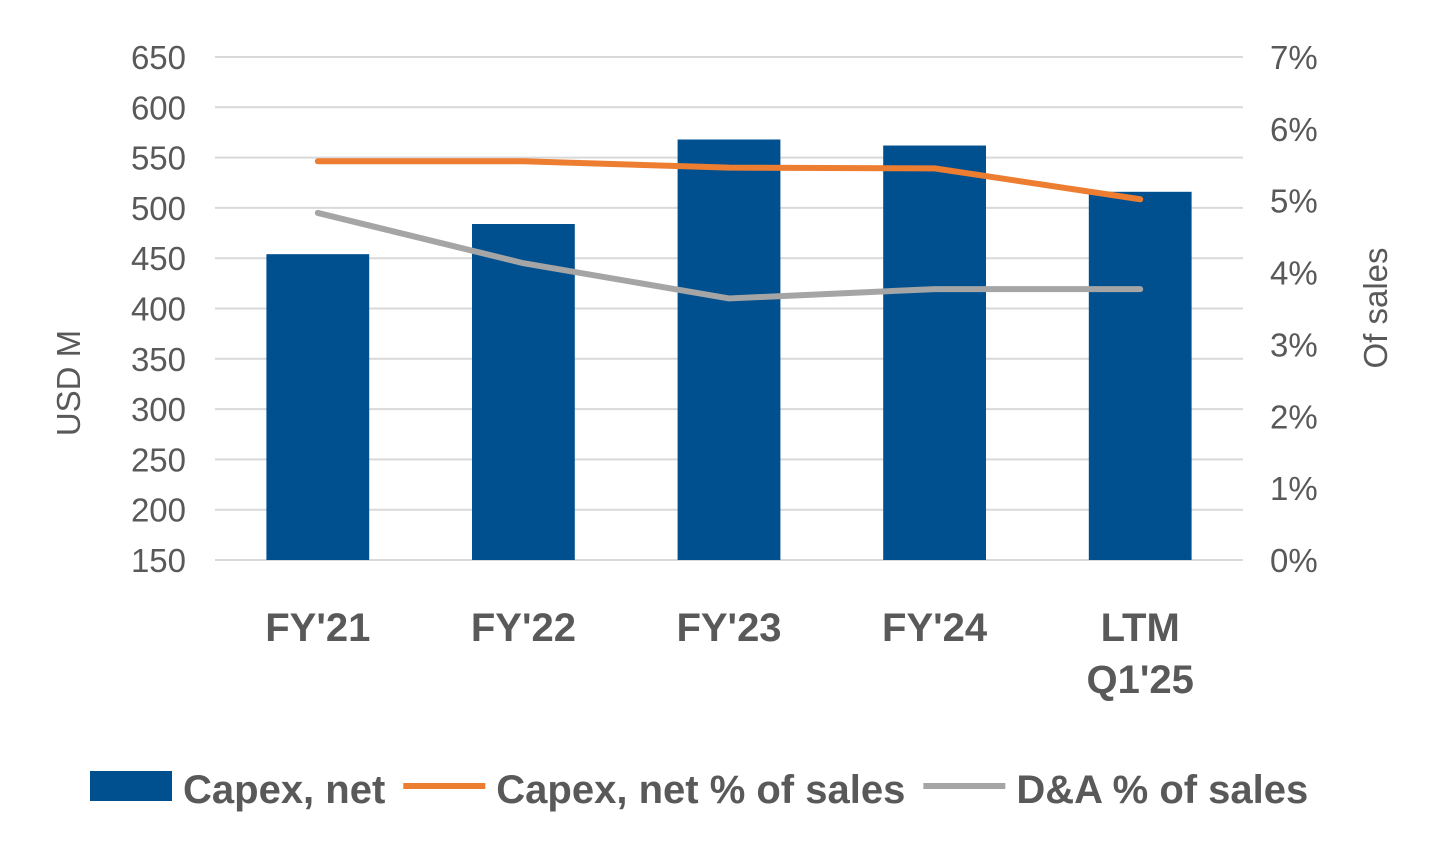  Describe the element at coordinates (158, 510) in the screenshot. I see `left-tick-label: 200` at that location.